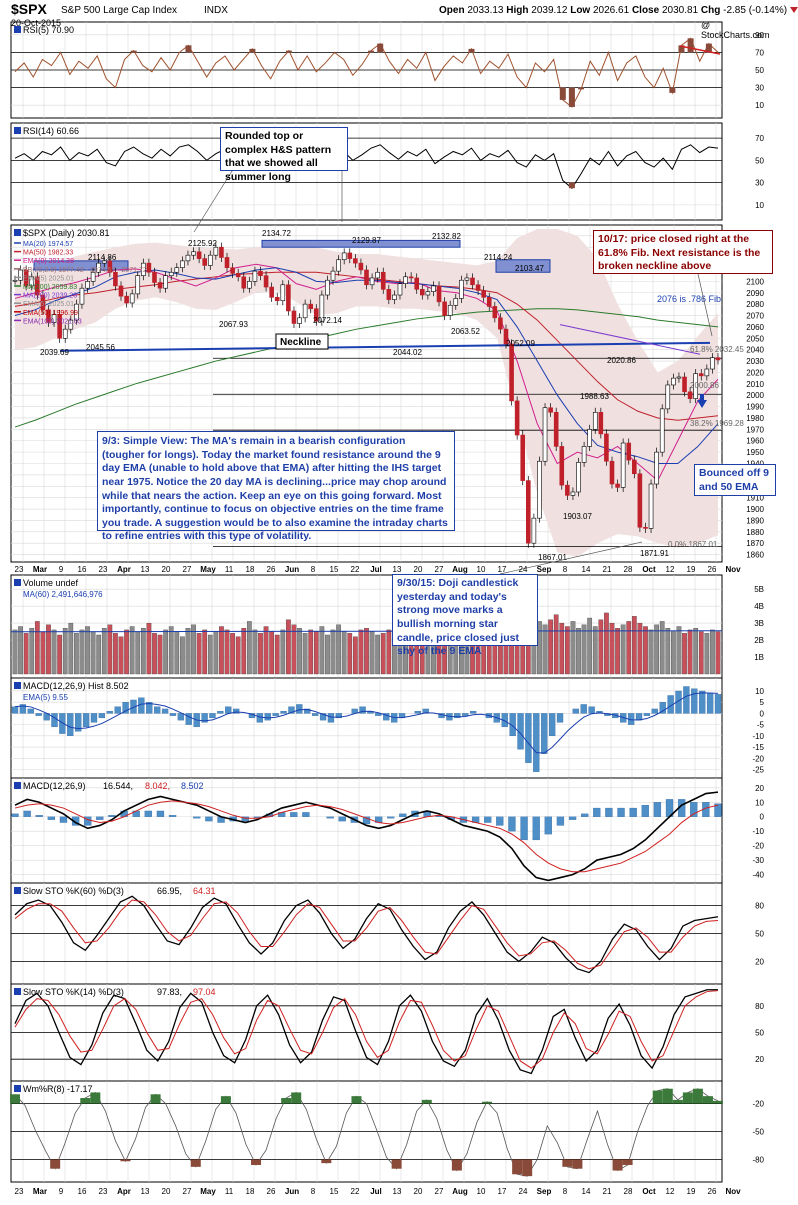  I want to click on panel-frame, so click(366, 830).